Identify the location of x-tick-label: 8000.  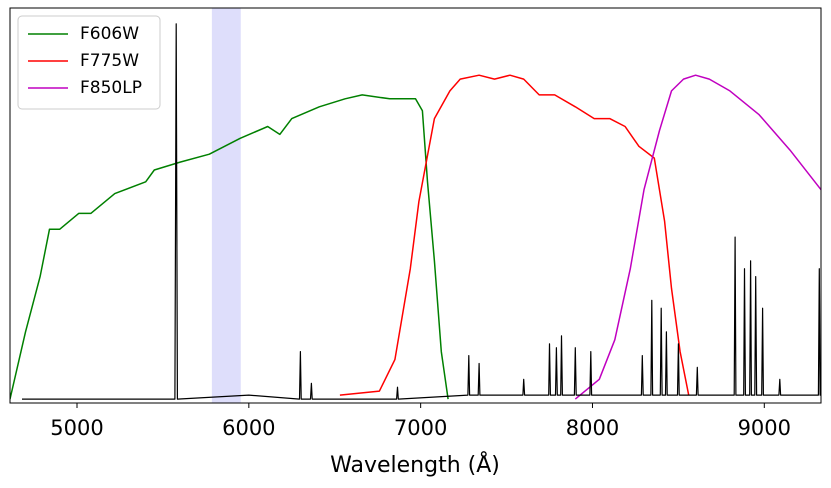
(592, 428).